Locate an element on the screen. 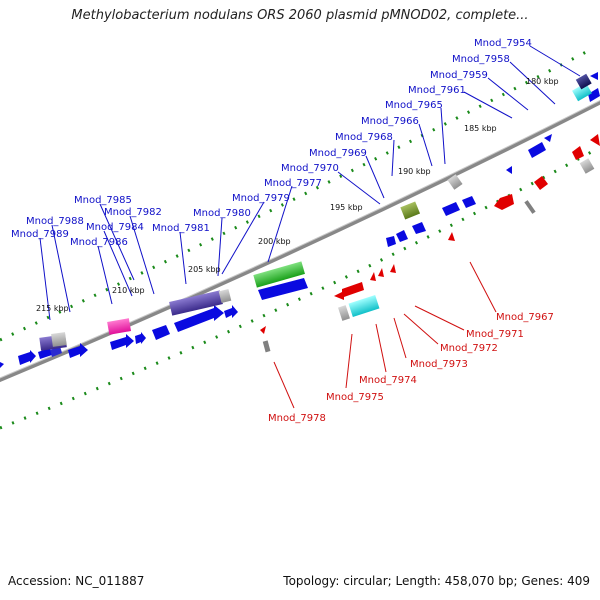 The height and width of the screenshot is (600, 600). gene-label: Mnod_7979 is located at coordinates (261, 198).